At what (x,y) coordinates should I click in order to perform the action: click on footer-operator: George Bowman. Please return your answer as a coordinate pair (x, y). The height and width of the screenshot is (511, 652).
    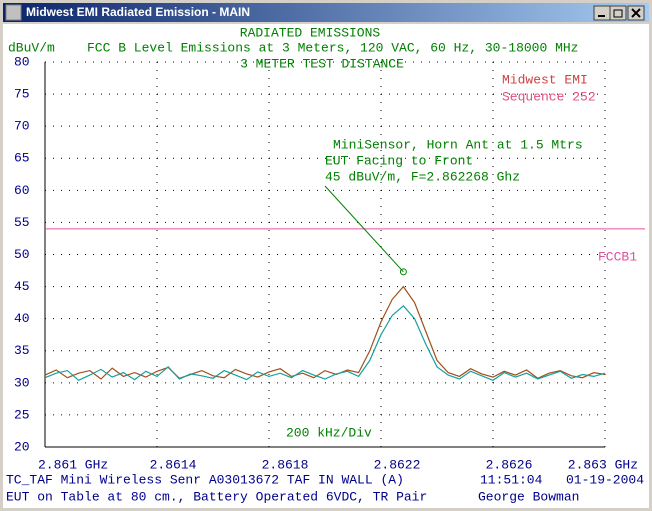
    Looking at the image, I should click on (528, 496).